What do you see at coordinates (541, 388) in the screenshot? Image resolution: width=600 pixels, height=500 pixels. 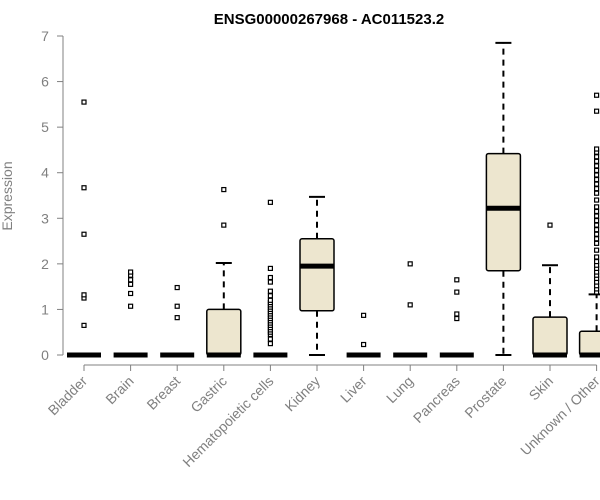 I see `x-tick-label: Skin` at bounding box center [541, 388].